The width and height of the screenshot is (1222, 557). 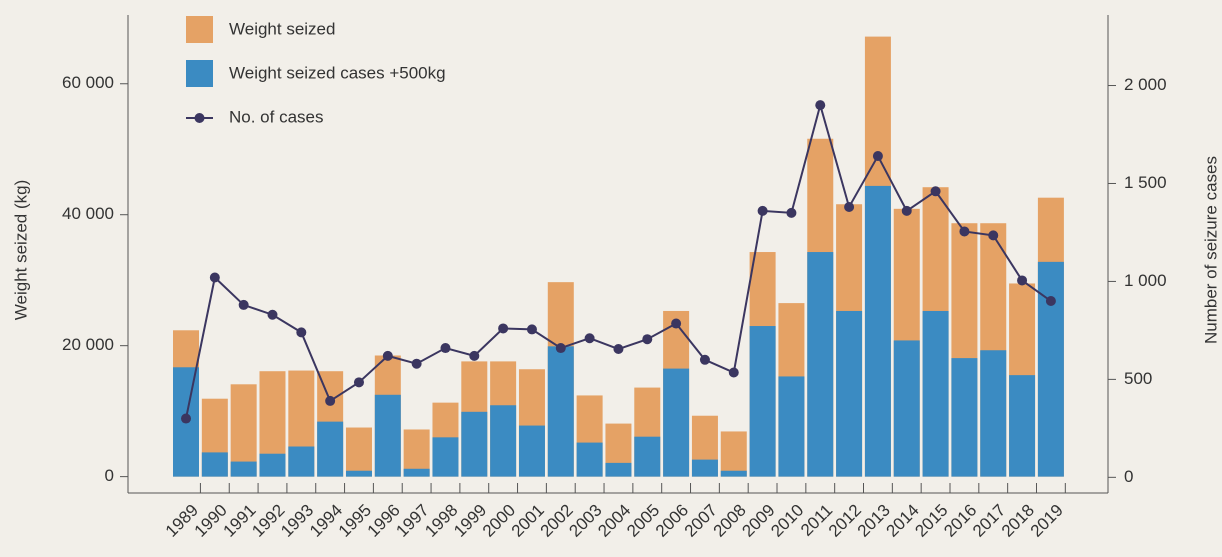 I want to click on legend-label: Weight seized cases +500kg, so click(x=337, y=72).